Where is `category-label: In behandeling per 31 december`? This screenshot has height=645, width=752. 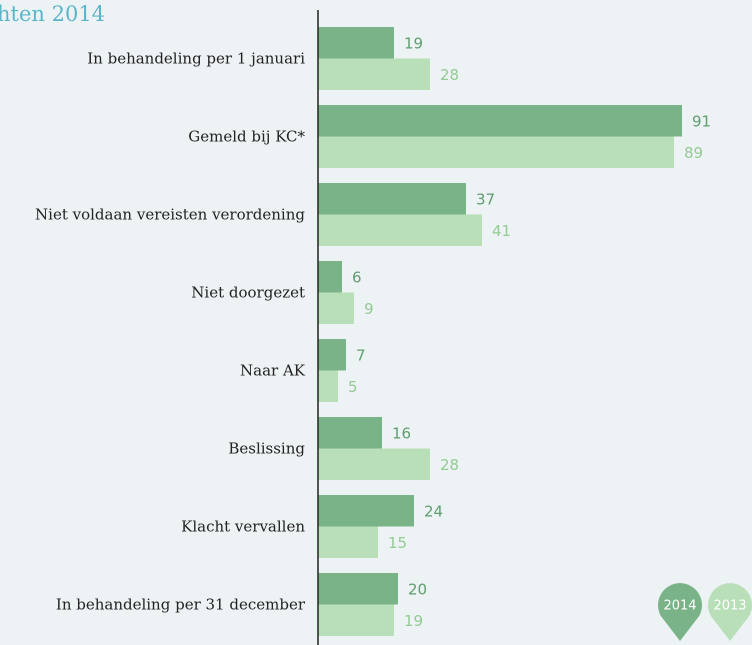 category-label: In behandeling per 31 december is located at coordinates (180, 604).